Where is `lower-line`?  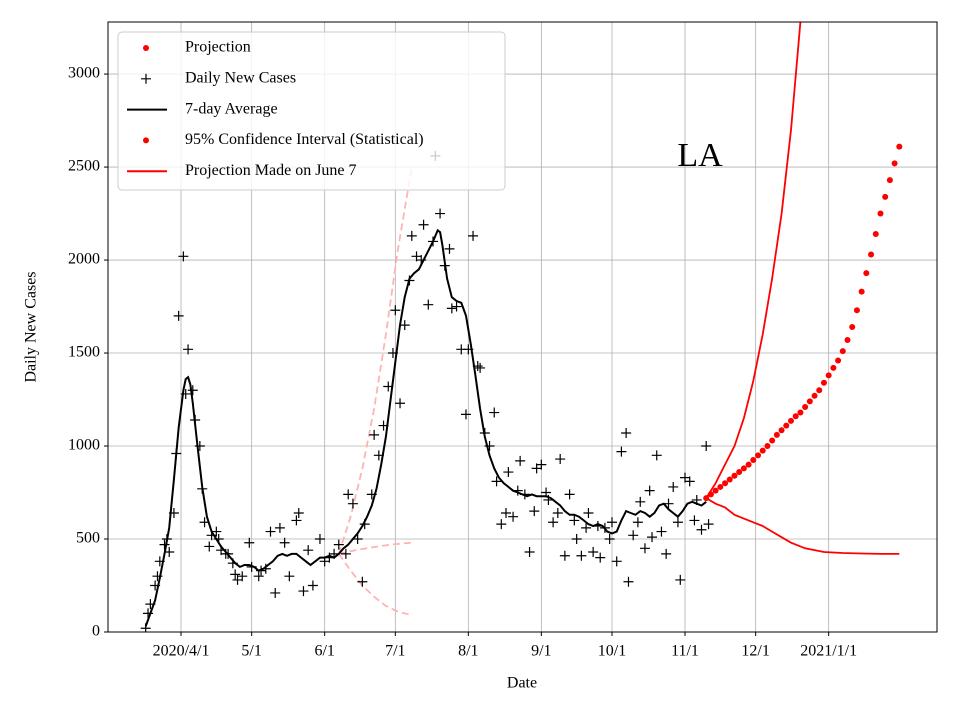
lower-line is located at coordinates (802, 526).